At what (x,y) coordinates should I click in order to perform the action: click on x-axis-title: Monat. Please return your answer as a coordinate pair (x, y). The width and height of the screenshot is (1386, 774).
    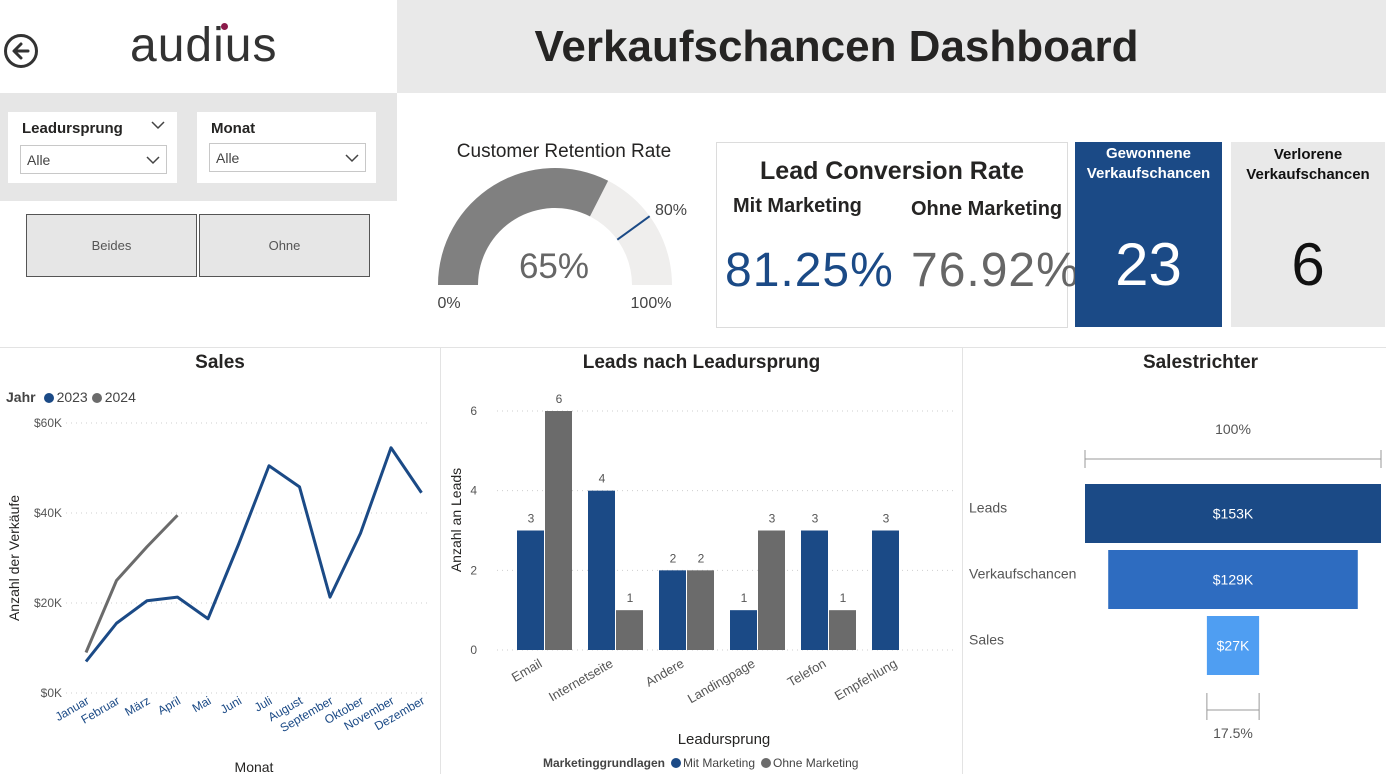
    Looking at the image, I should click on (254, 766).